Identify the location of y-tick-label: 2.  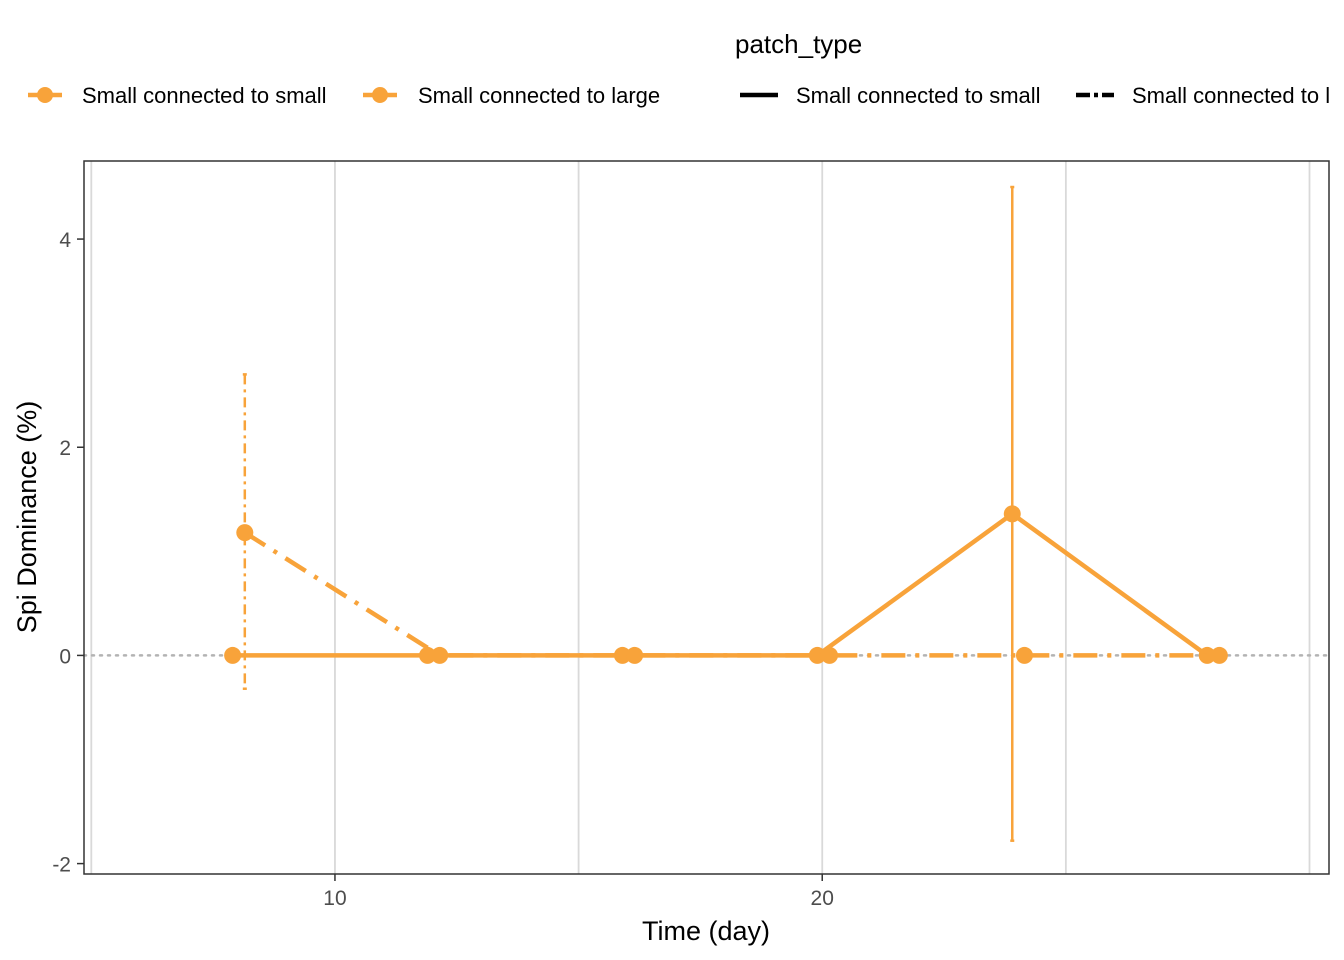
(65, 448).